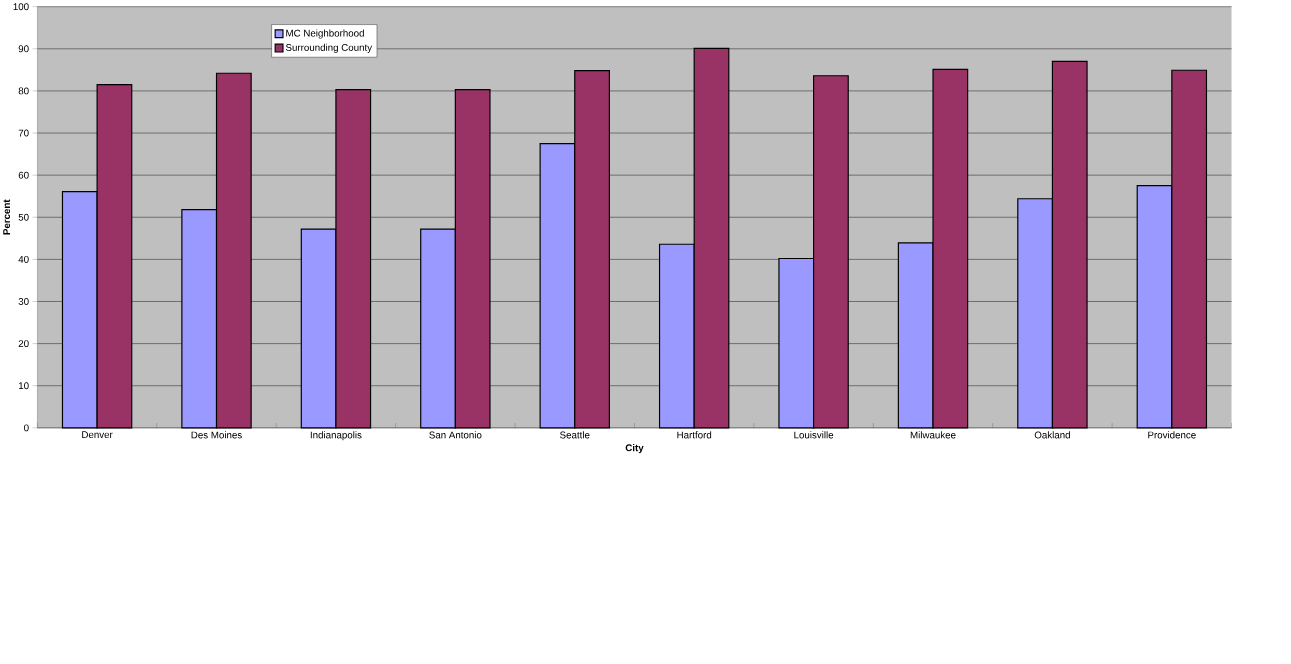 The width and height of the screenshot is (1291, 664). Describe the element at coordinates (1052, 435) in the screenshot. I see `x-tick-label: Oakland` at that location.